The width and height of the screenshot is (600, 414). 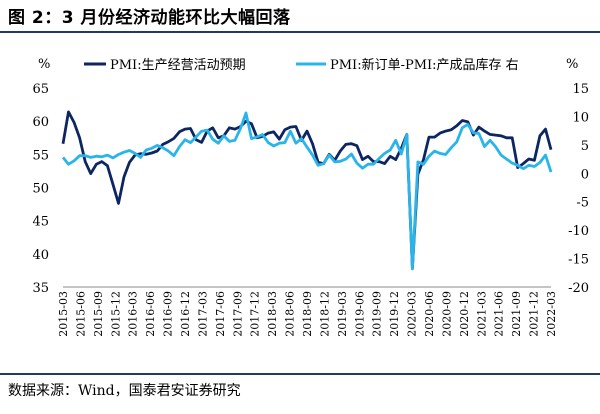 I want to click on right-tick-label: 15, so click(x=580, y=89).